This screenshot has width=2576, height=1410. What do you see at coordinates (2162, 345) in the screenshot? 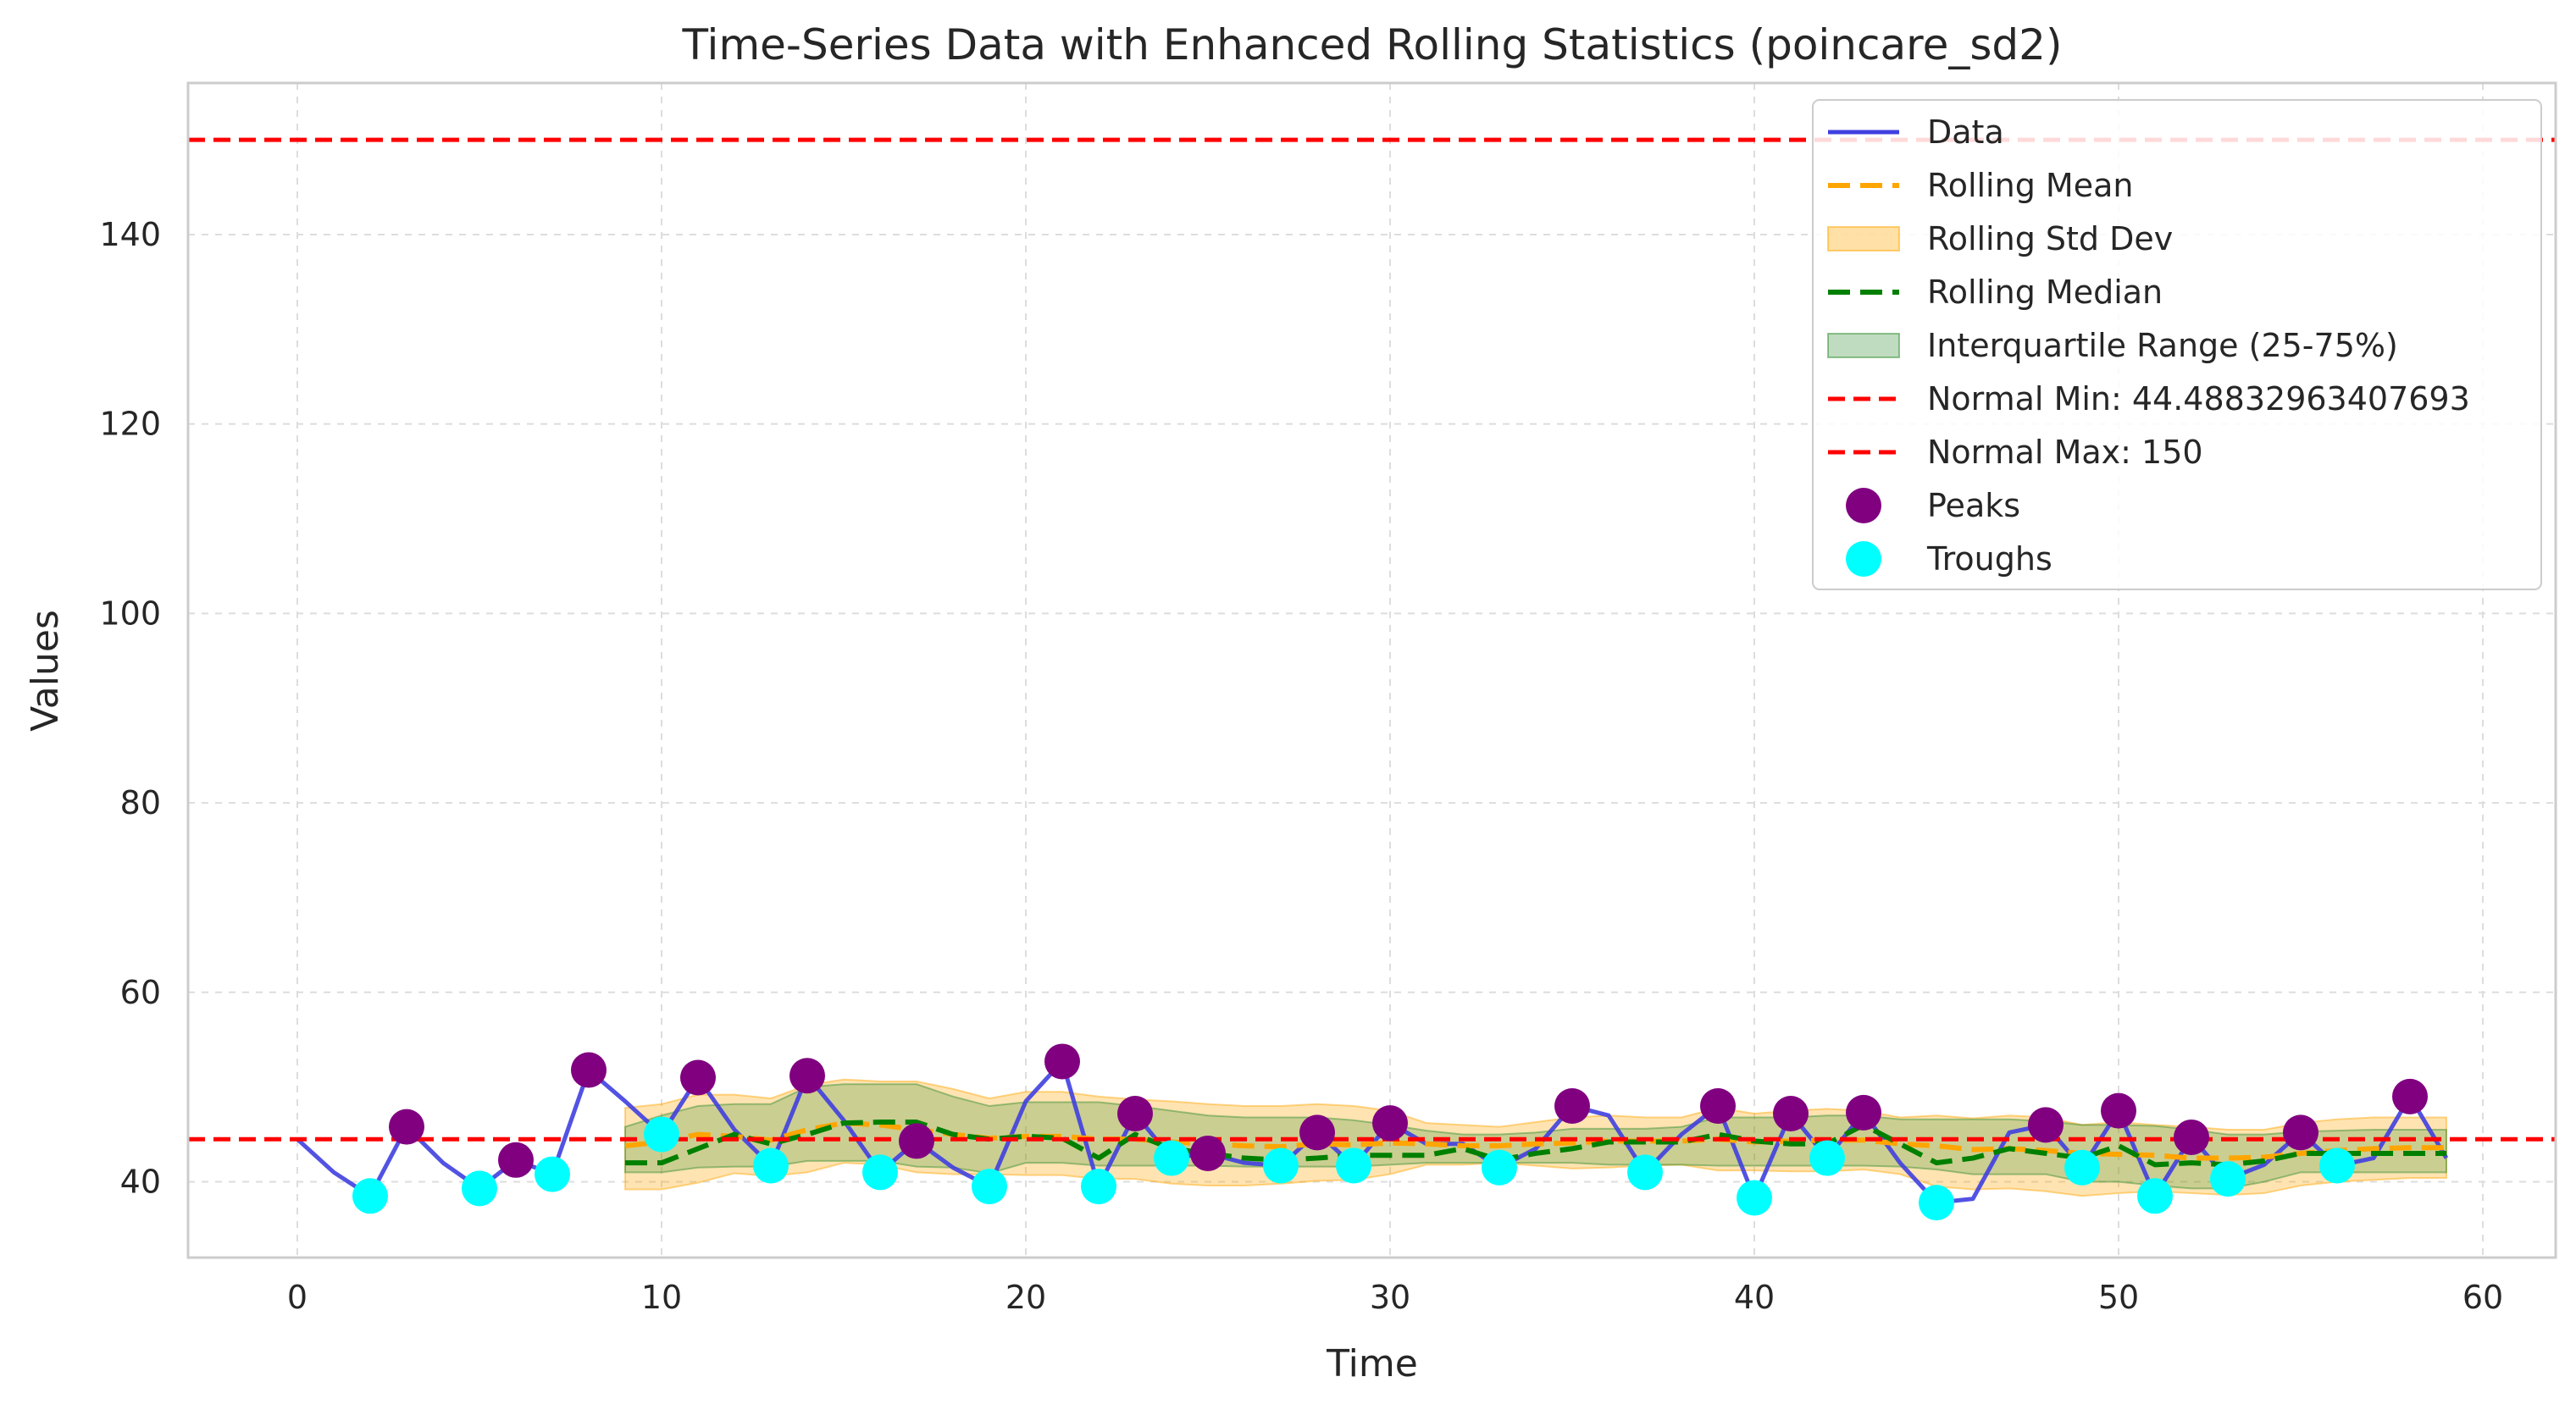
I see `legend-label-iqr: Interquartile Range (25-75%)` at bounding box center [2162, 345].